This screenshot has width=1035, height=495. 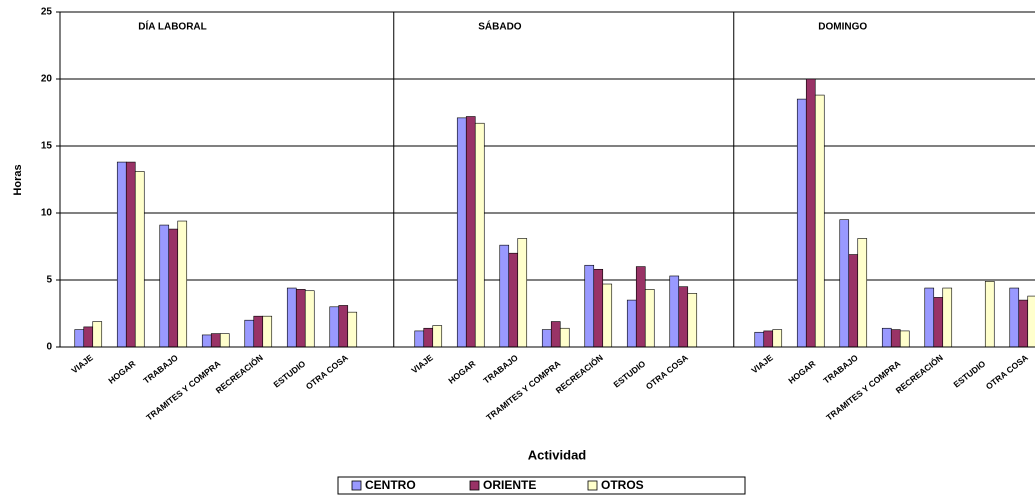 I want to click on y-tick-label: 25, so click(x=47, y=12).